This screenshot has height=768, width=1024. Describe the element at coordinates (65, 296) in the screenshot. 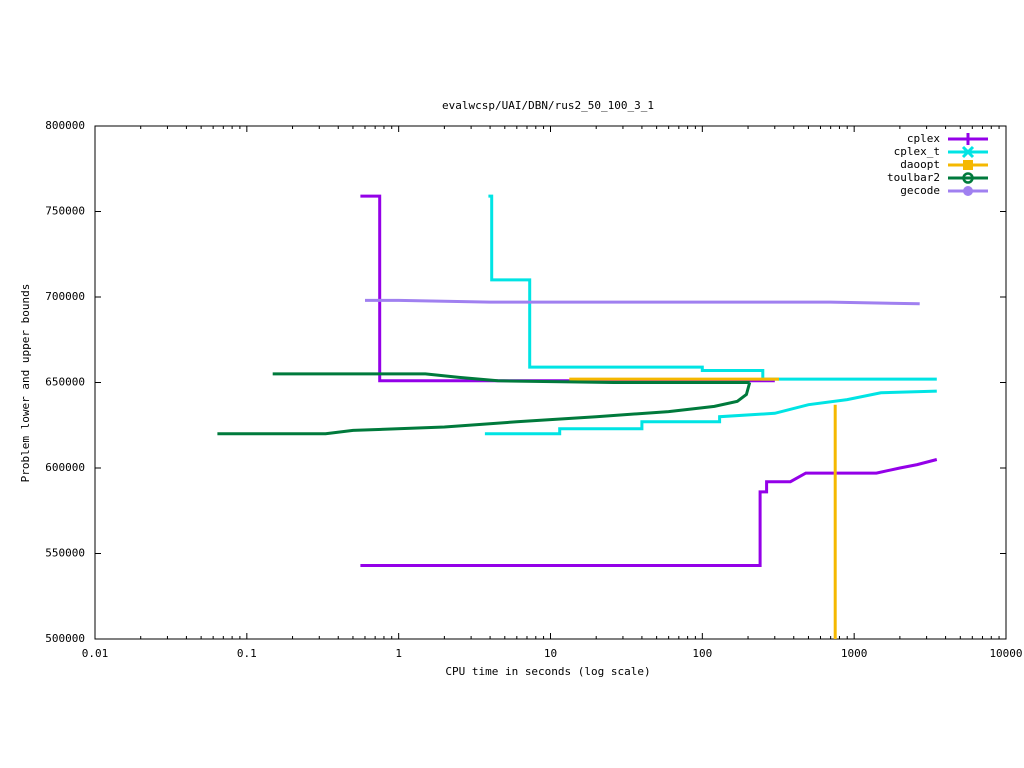

I see `y-tick-label: 700000` at that location.